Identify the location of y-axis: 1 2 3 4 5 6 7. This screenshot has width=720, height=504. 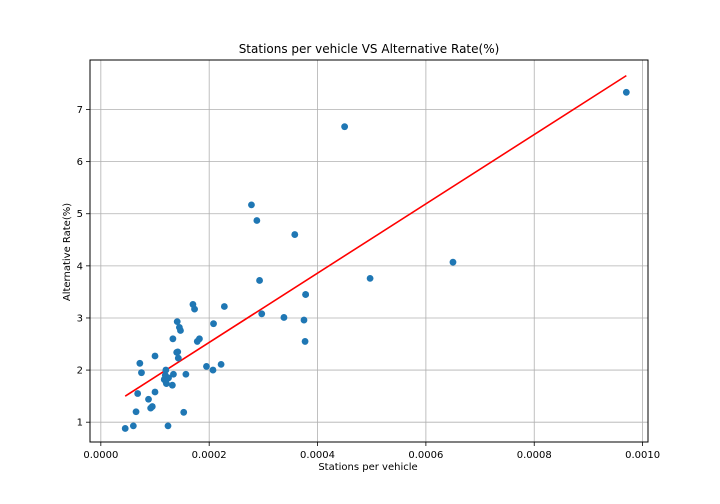
(83, 267).